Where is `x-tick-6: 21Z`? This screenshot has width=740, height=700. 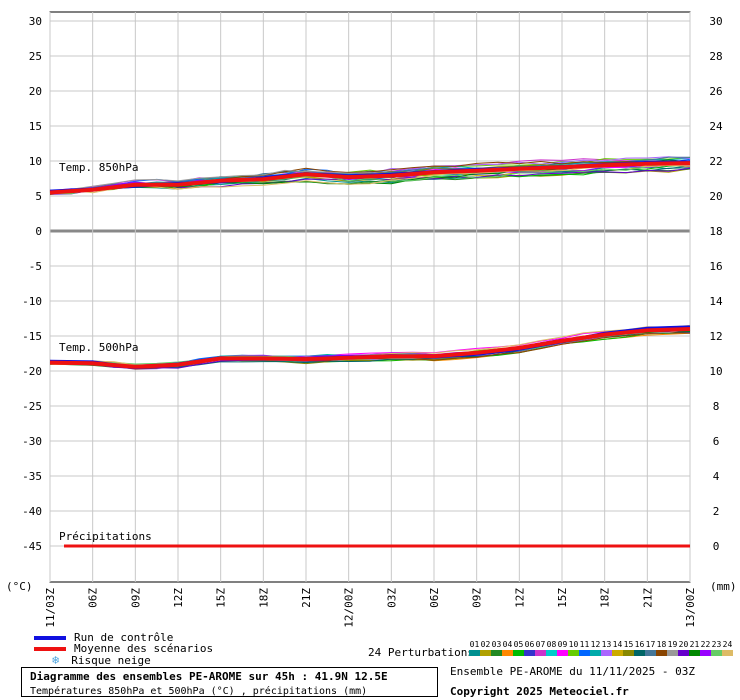 x-tick-6: 21Z is located at coordinates (306, 598).